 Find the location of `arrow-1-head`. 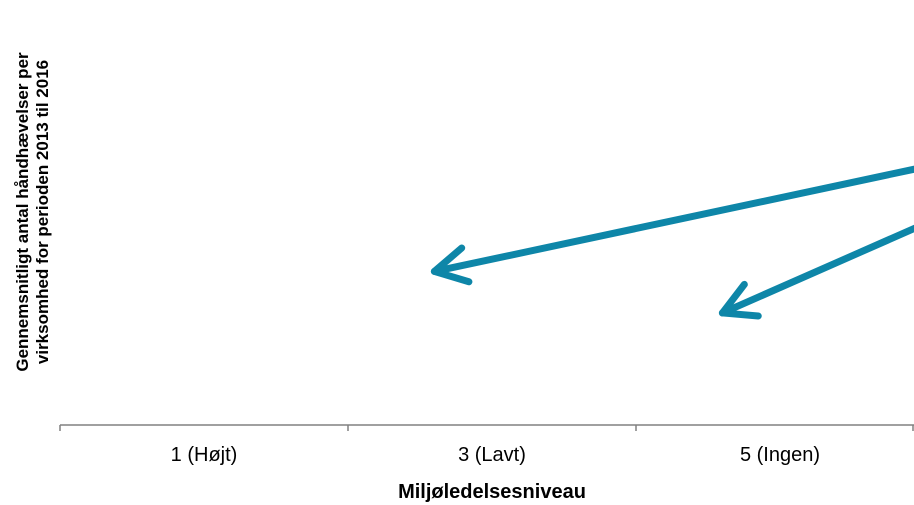

arrow-1-head is located at coordinates (451, 265).